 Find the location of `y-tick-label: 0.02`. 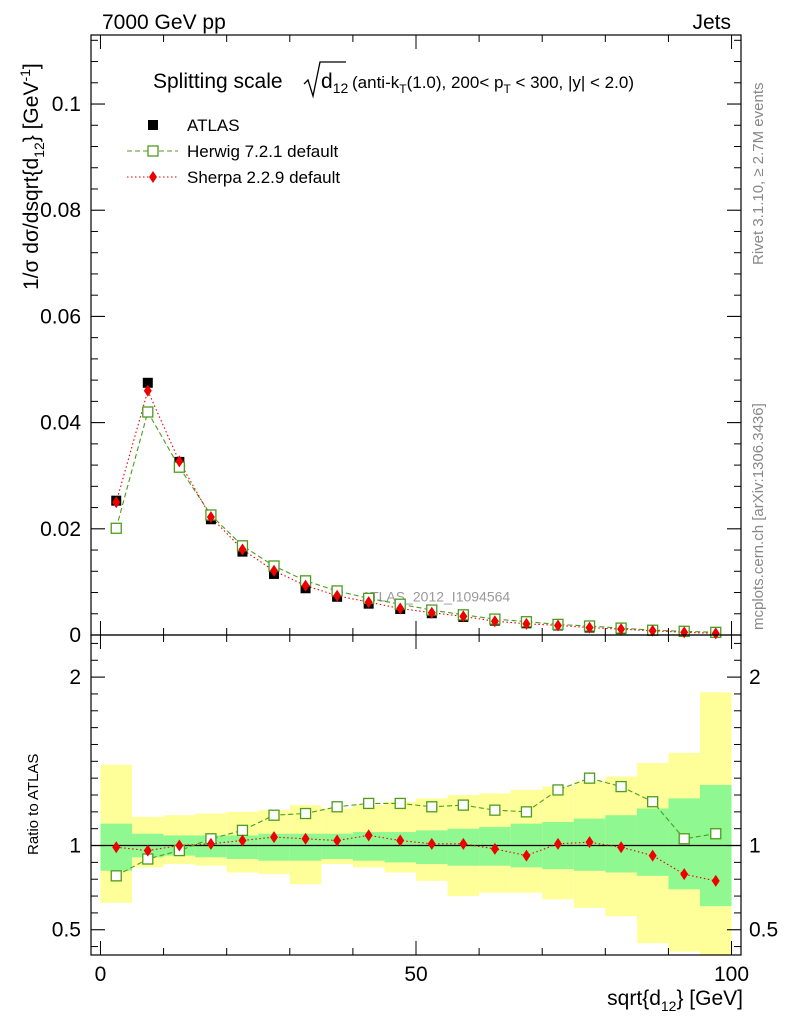

y-tick-label: 0.02 is located at coordinates (60, 529).